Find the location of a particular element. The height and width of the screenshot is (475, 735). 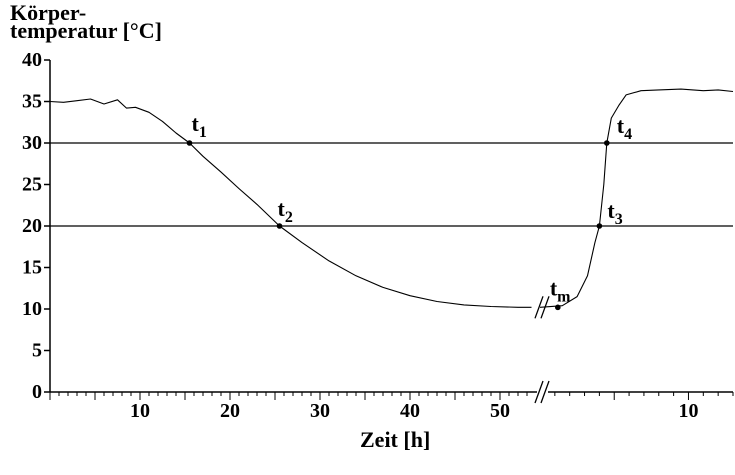

y-axis-title-line-2: temperatur [°C] is located at coordinates (86, 30).